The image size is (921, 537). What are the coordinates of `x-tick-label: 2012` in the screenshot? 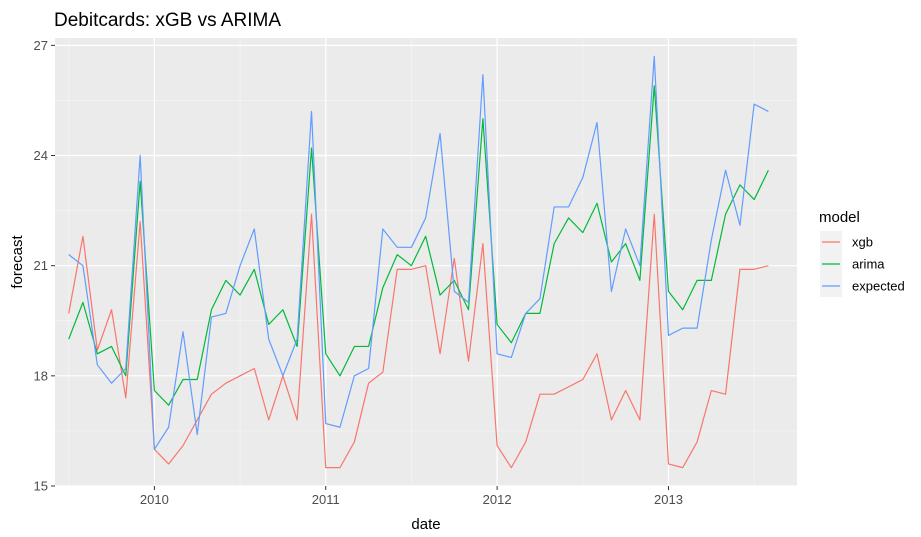 It's located at (497, 499).